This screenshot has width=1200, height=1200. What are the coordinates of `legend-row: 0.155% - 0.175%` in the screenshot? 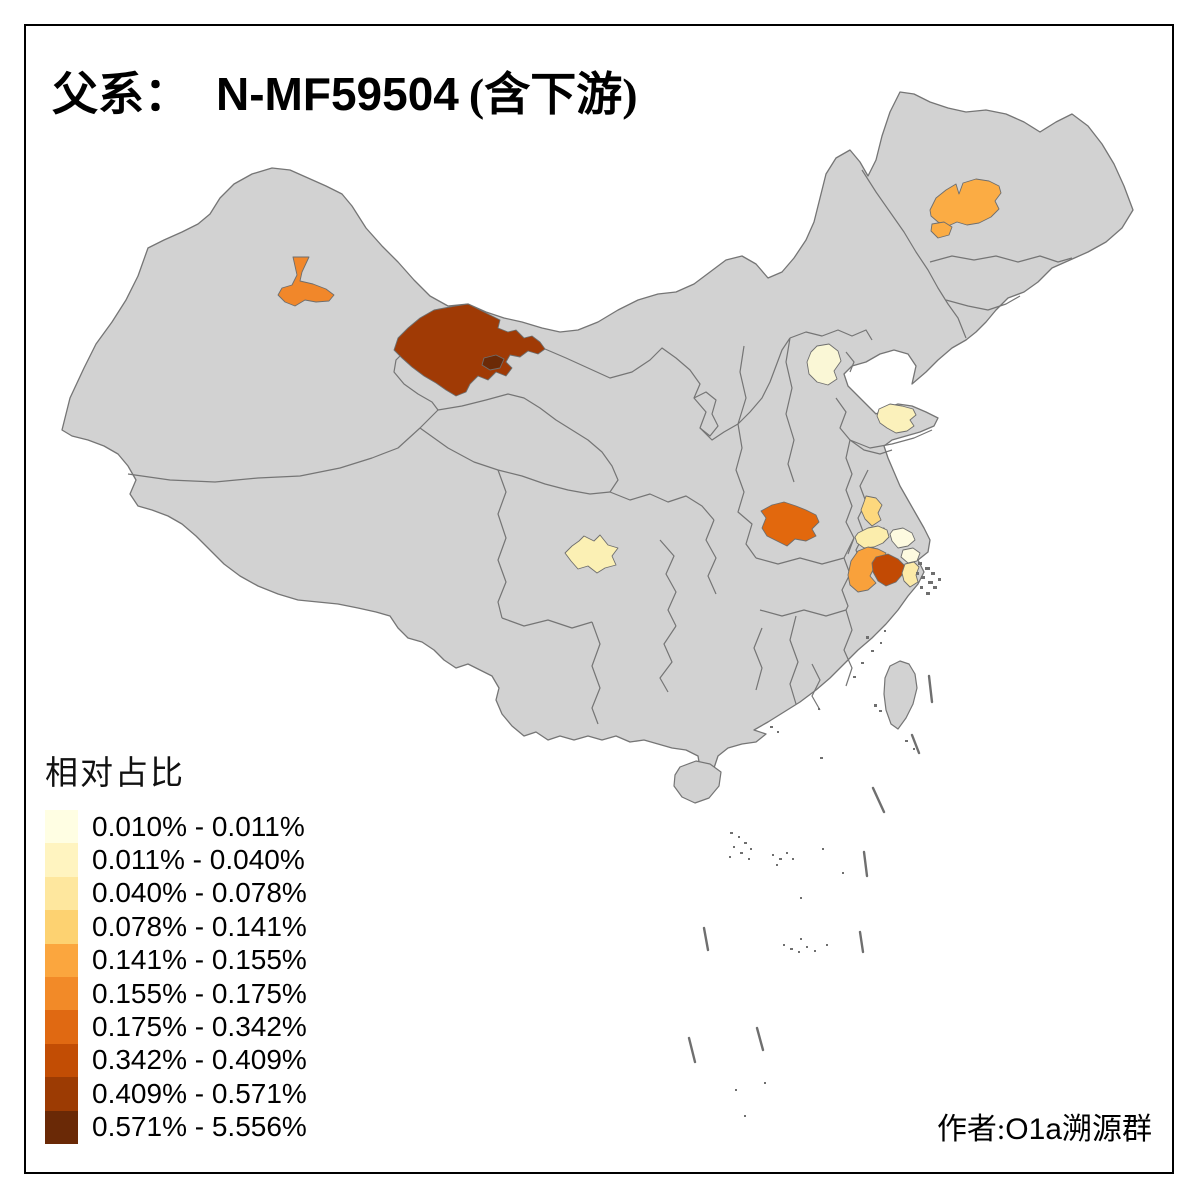 It's located at (176, 993).